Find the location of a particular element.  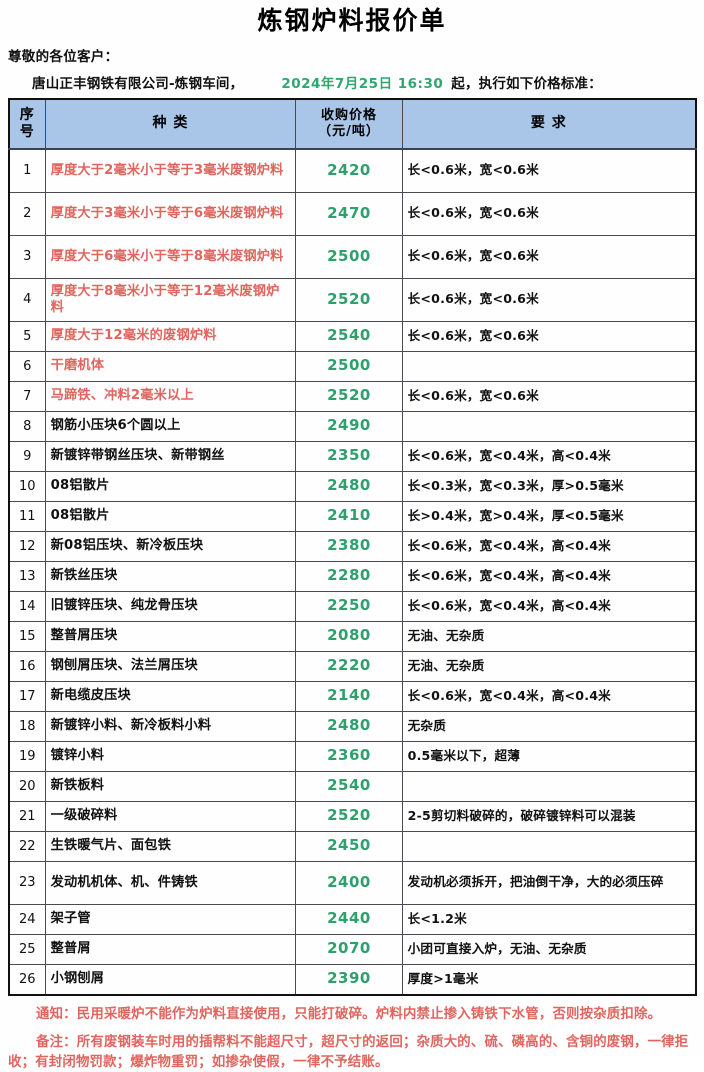

company-name: 唐山正丰钢铁有限公司-炼钢车间， is located at coordinates (138, 83).